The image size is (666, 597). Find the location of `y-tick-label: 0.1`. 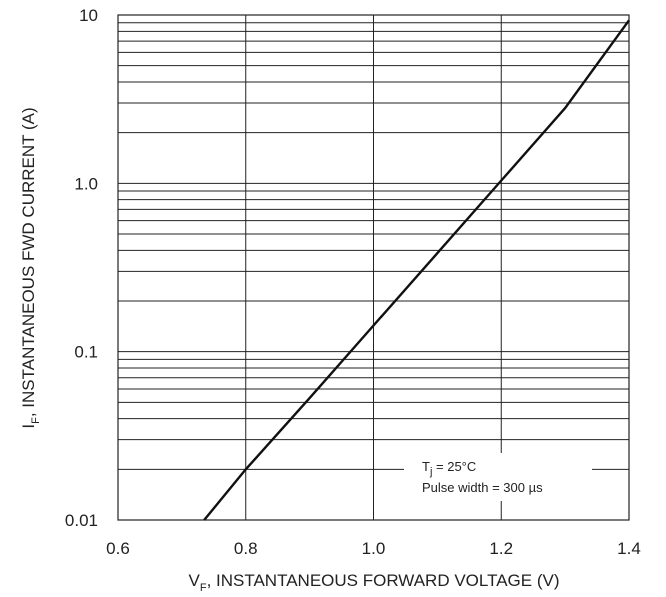

y-tick-label: 0.1 is located at coordinates (86, 352).